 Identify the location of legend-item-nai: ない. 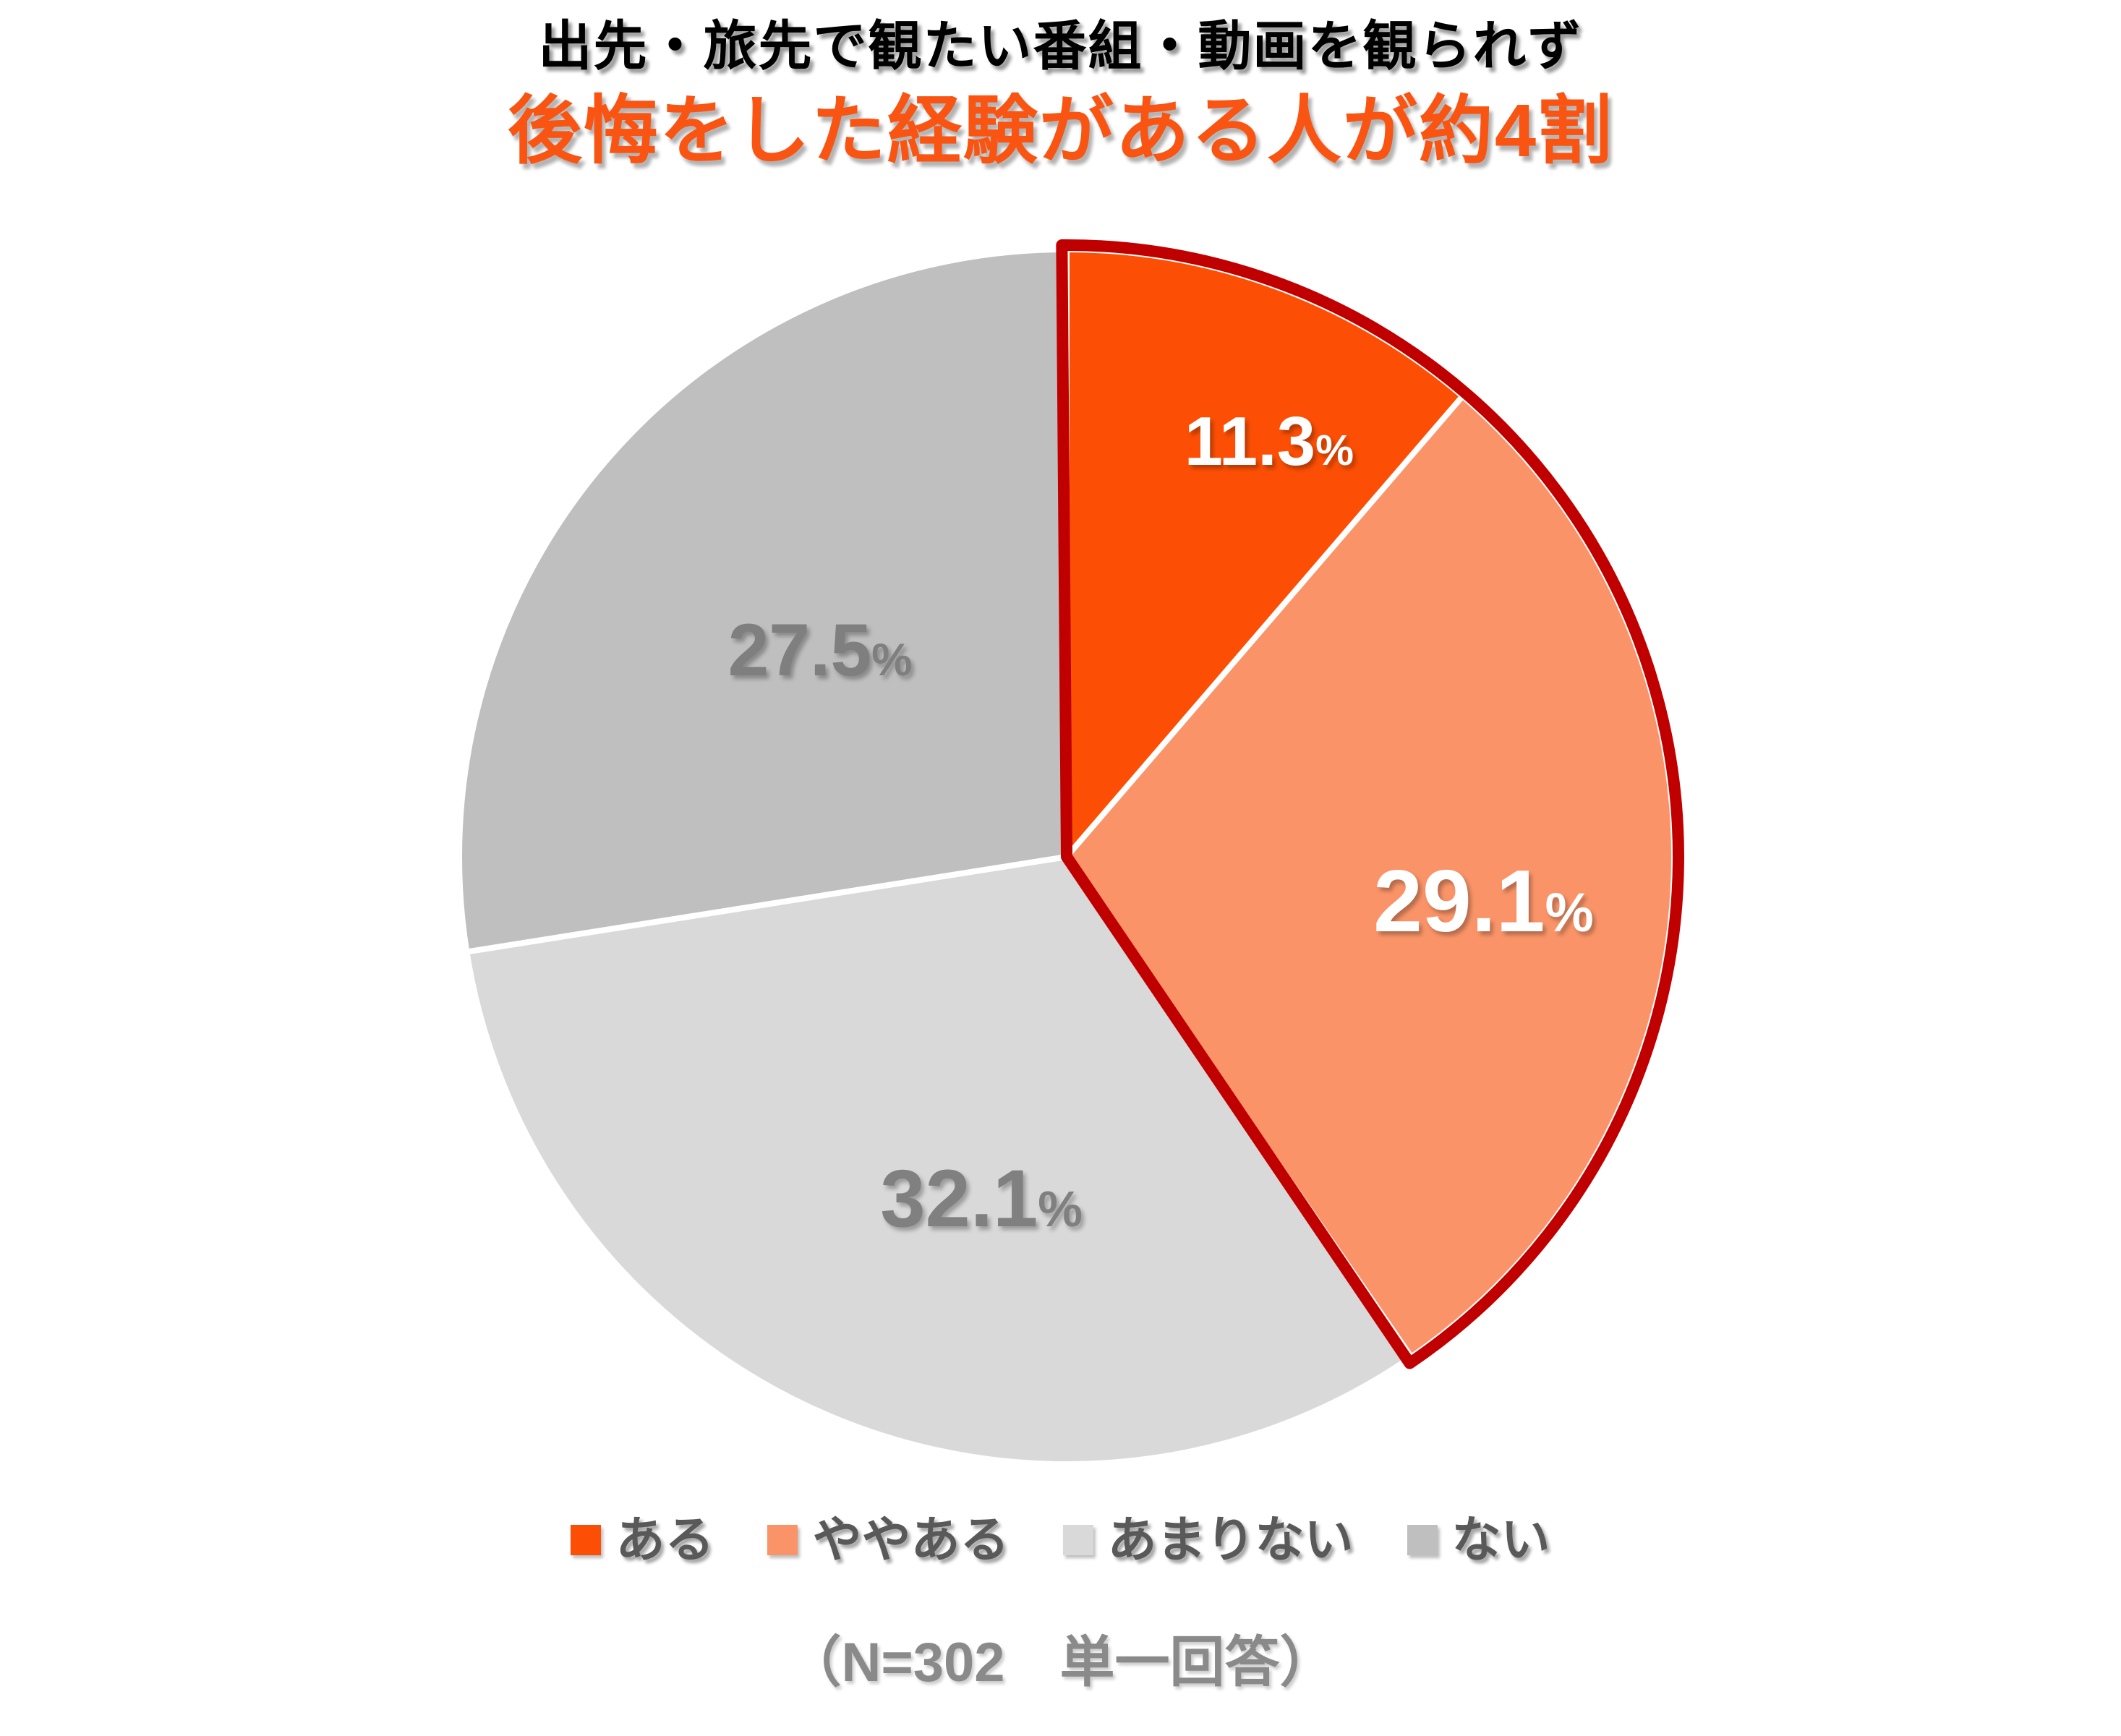
(1478, 1540).